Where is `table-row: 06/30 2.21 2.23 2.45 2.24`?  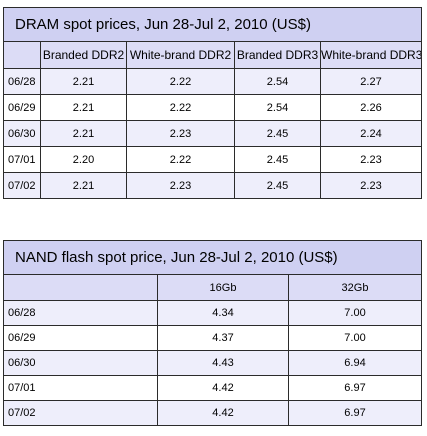 table-row: 06/30 2.21 2.23 2.45 2.24 is located at coordinates (212, 133).